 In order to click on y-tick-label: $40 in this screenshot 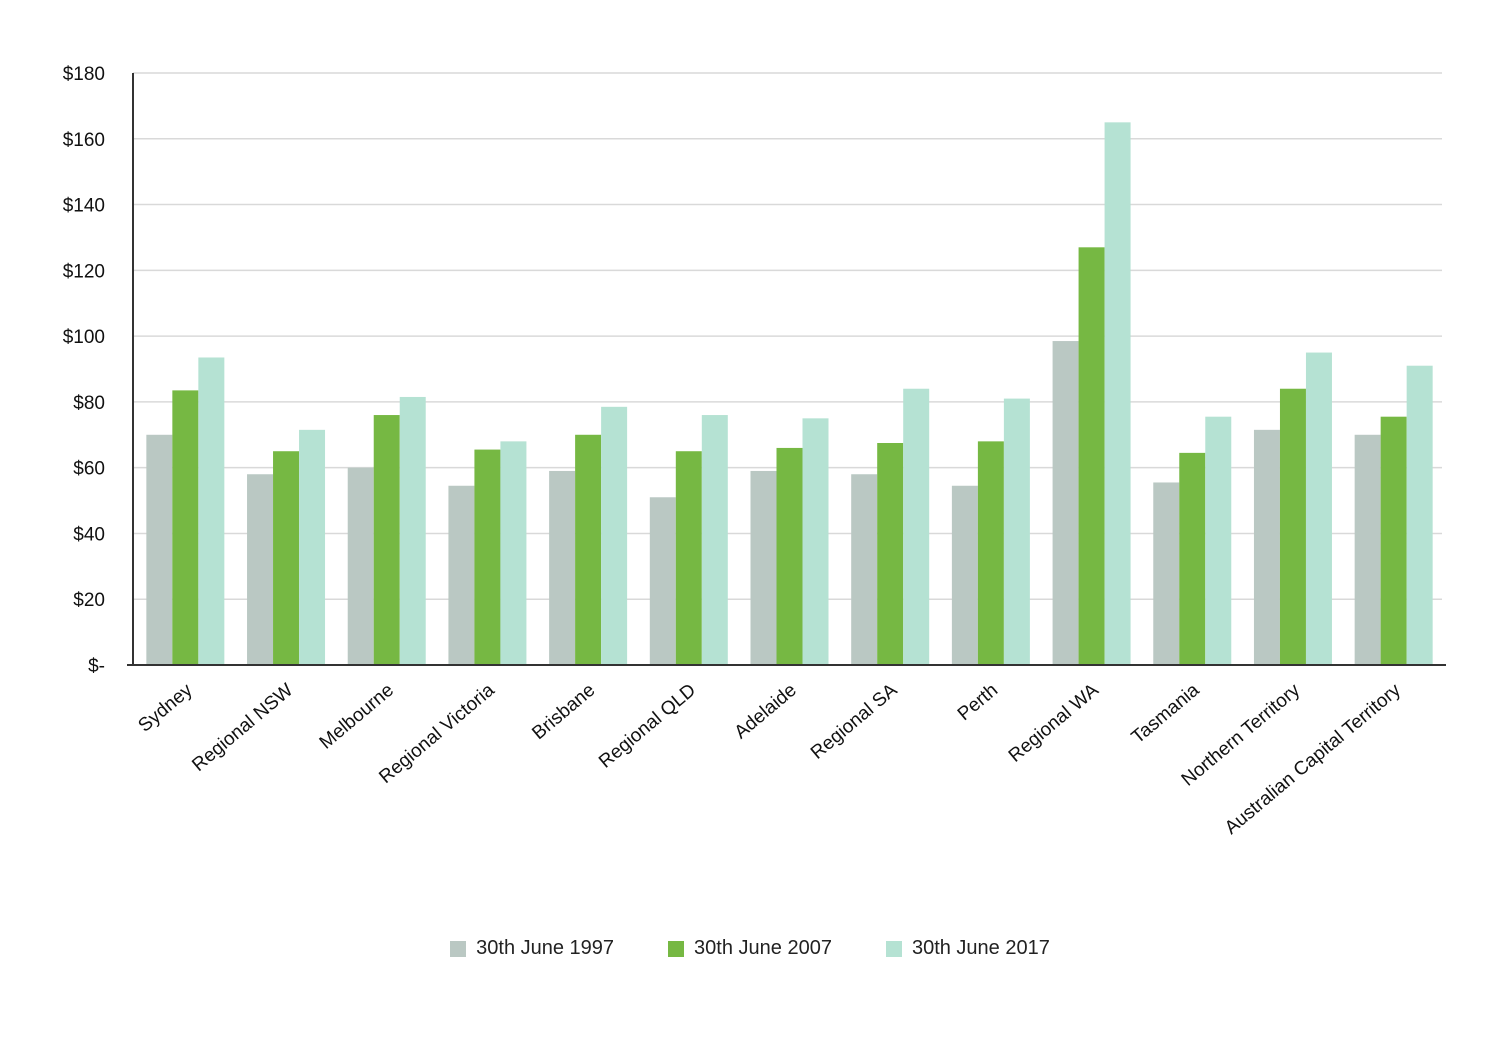, I will do `click(89, 534)`.